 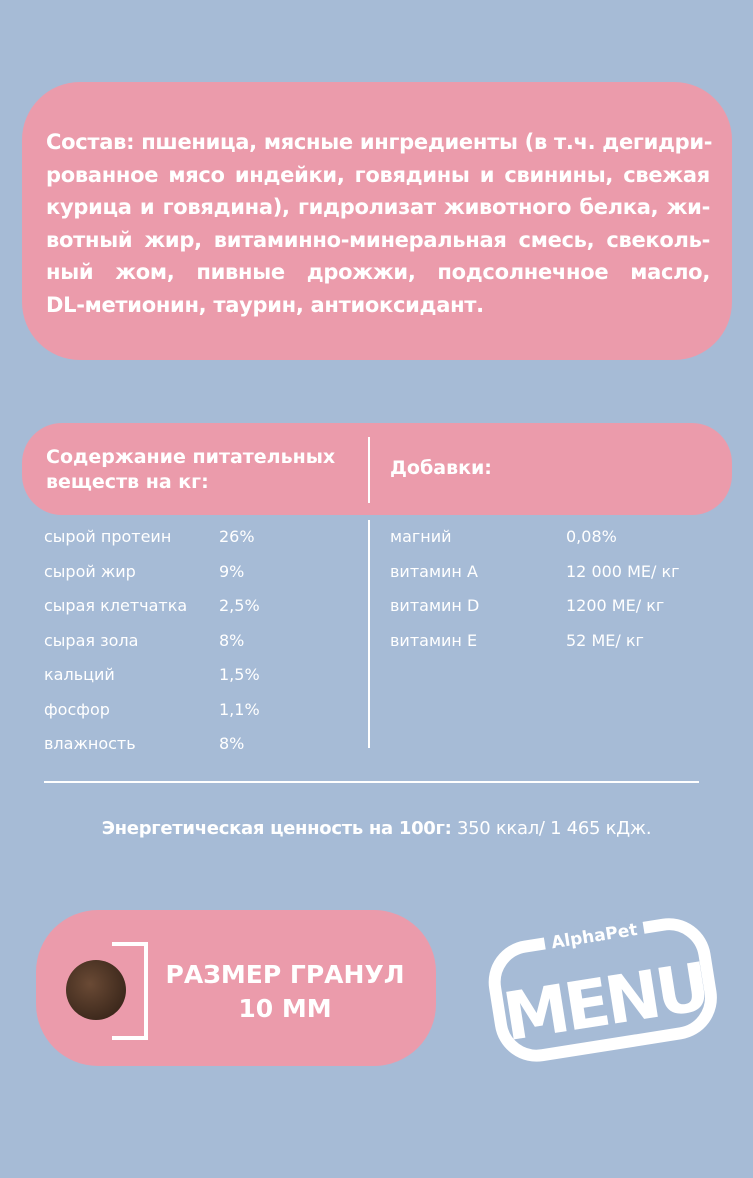 I want to click on row-value: 9%, so click(x=232, y=571).